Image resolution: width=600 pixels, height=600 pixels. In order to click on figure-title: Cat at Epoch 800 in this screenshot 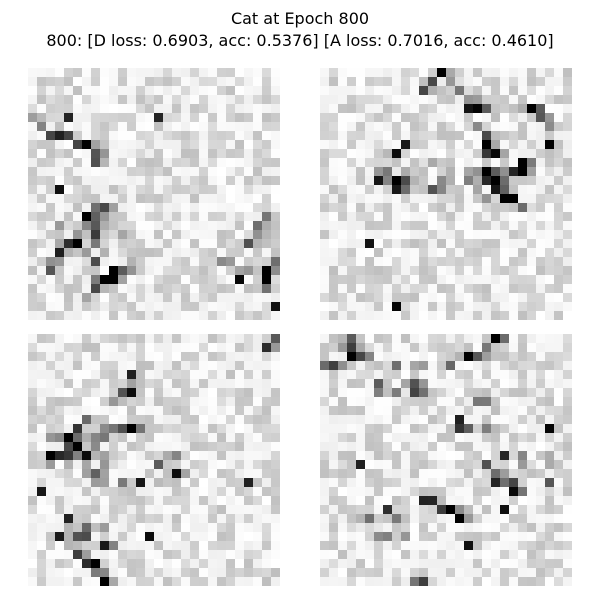, I will do `click(300, 18)`.